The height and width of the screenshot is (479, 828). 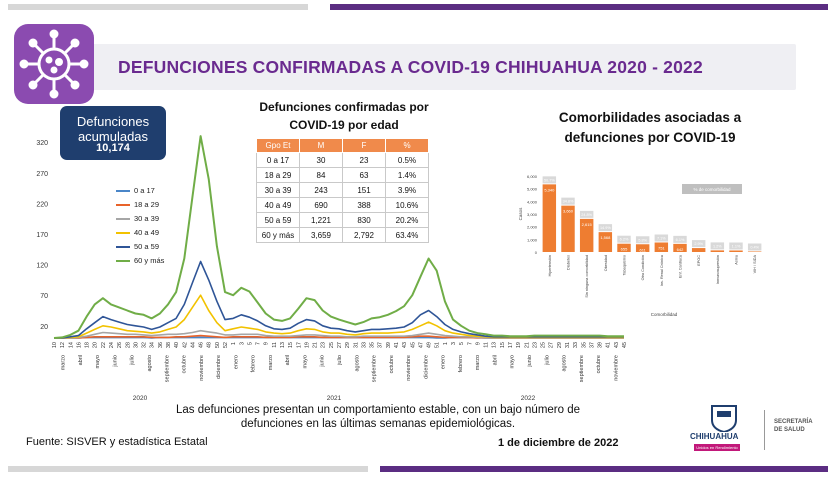 What do you see at coordinates (202, 345) in the screenshot?
I see `x-week-label: 46` at bounding box center [202, 345].